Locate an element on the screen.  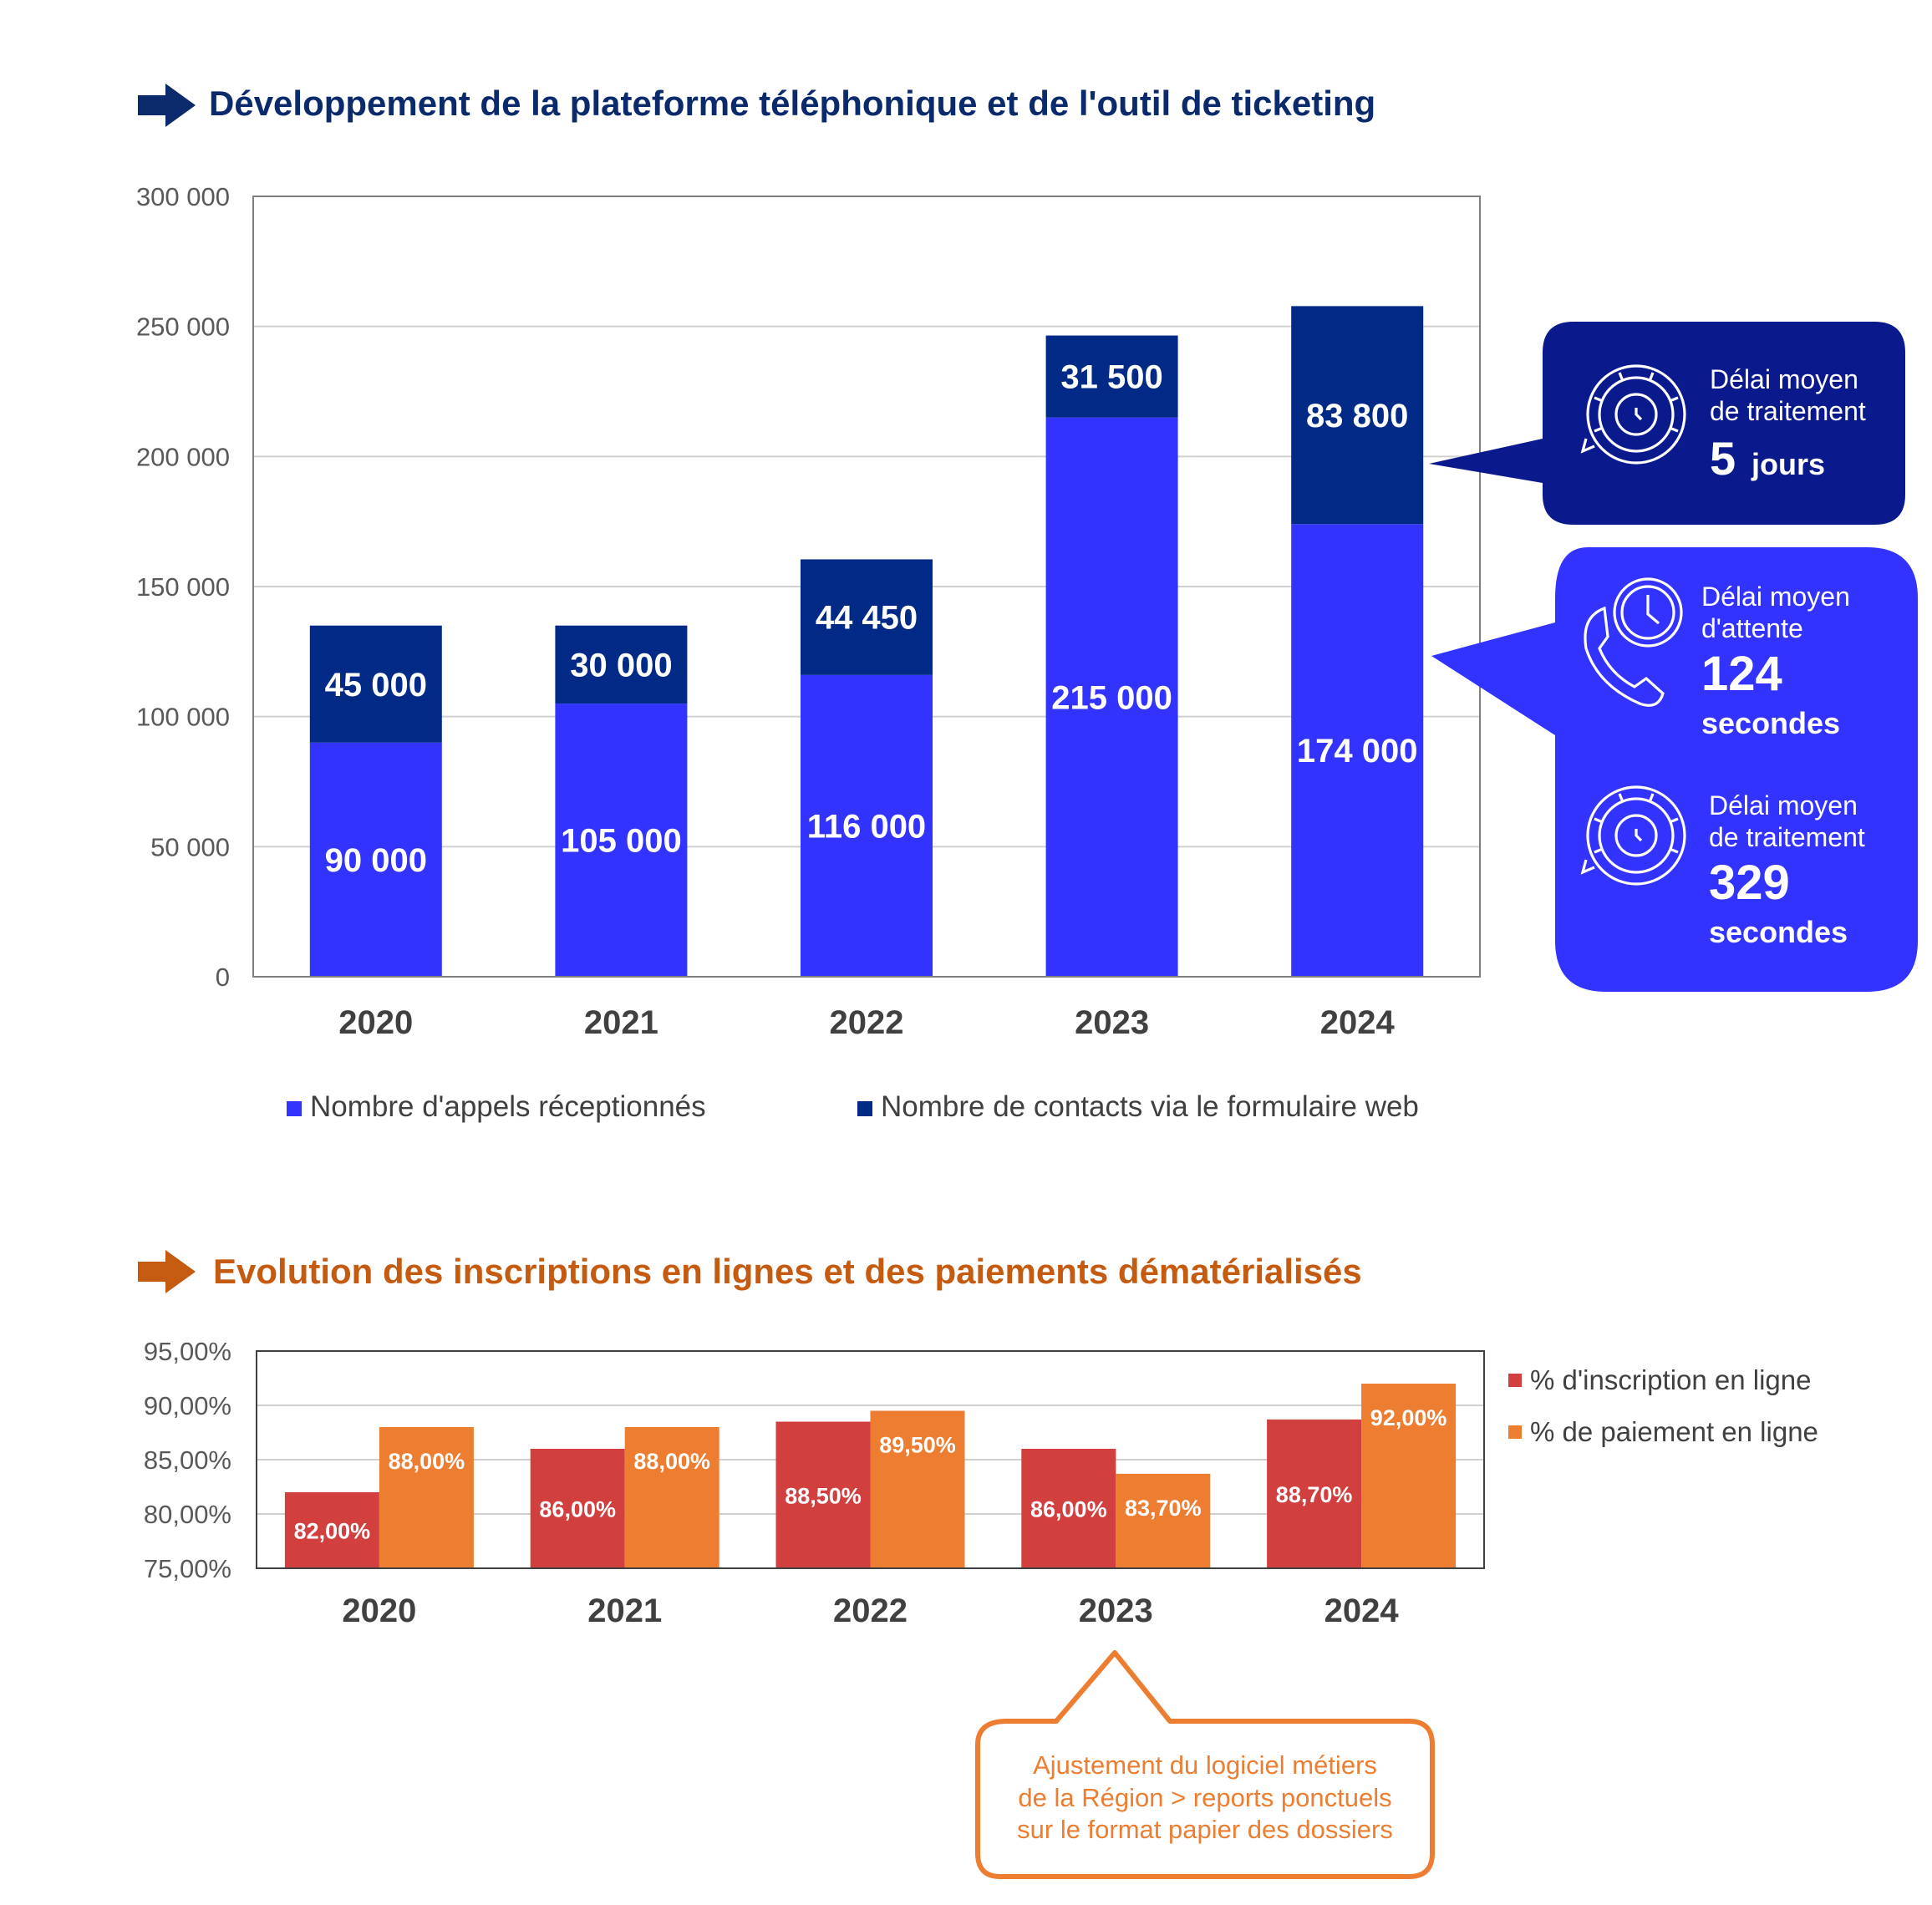
legend-label: % d'inscription en ligne is located at coordinates (1671, 1380).